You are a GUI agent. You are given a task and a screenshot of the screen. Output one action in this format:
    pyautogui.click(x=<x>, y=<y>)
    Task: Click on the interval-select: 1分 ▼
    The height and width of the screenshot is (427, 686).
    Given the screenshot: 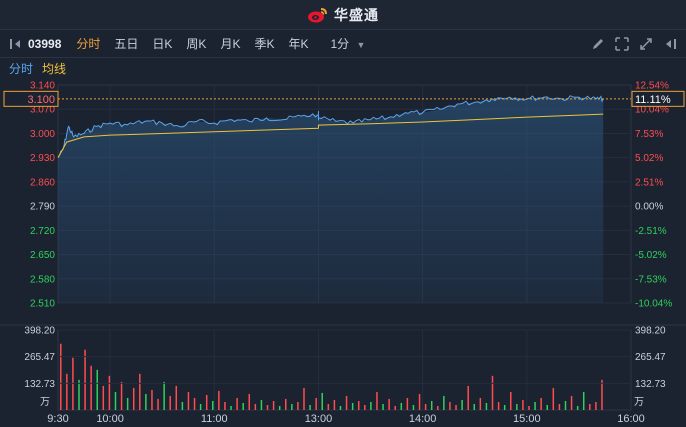 What is the action you would take?
    pyautogui.click(x=347, y=43)
    